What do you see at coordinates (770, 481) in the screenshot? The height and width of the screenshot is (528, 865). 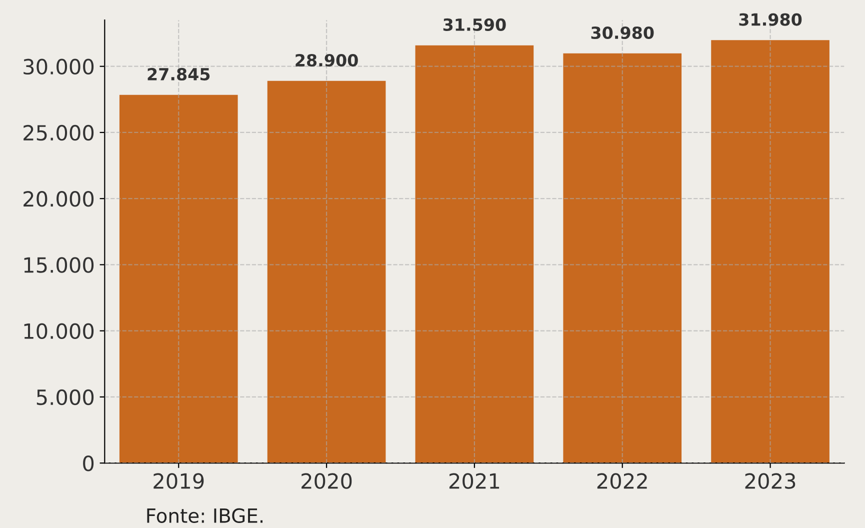 I see `x-tick-label: 2023` at bounding box center [770, 481].